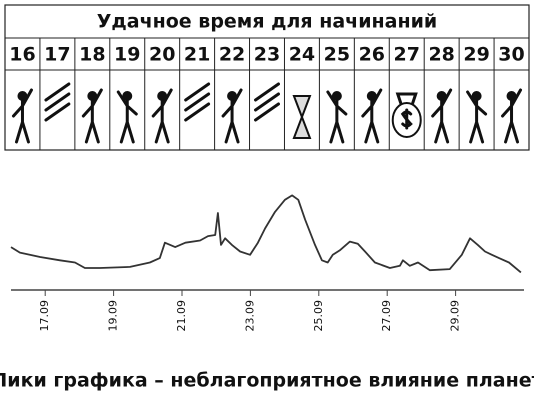  I want to click on day-number: 16, so click(22, 55).